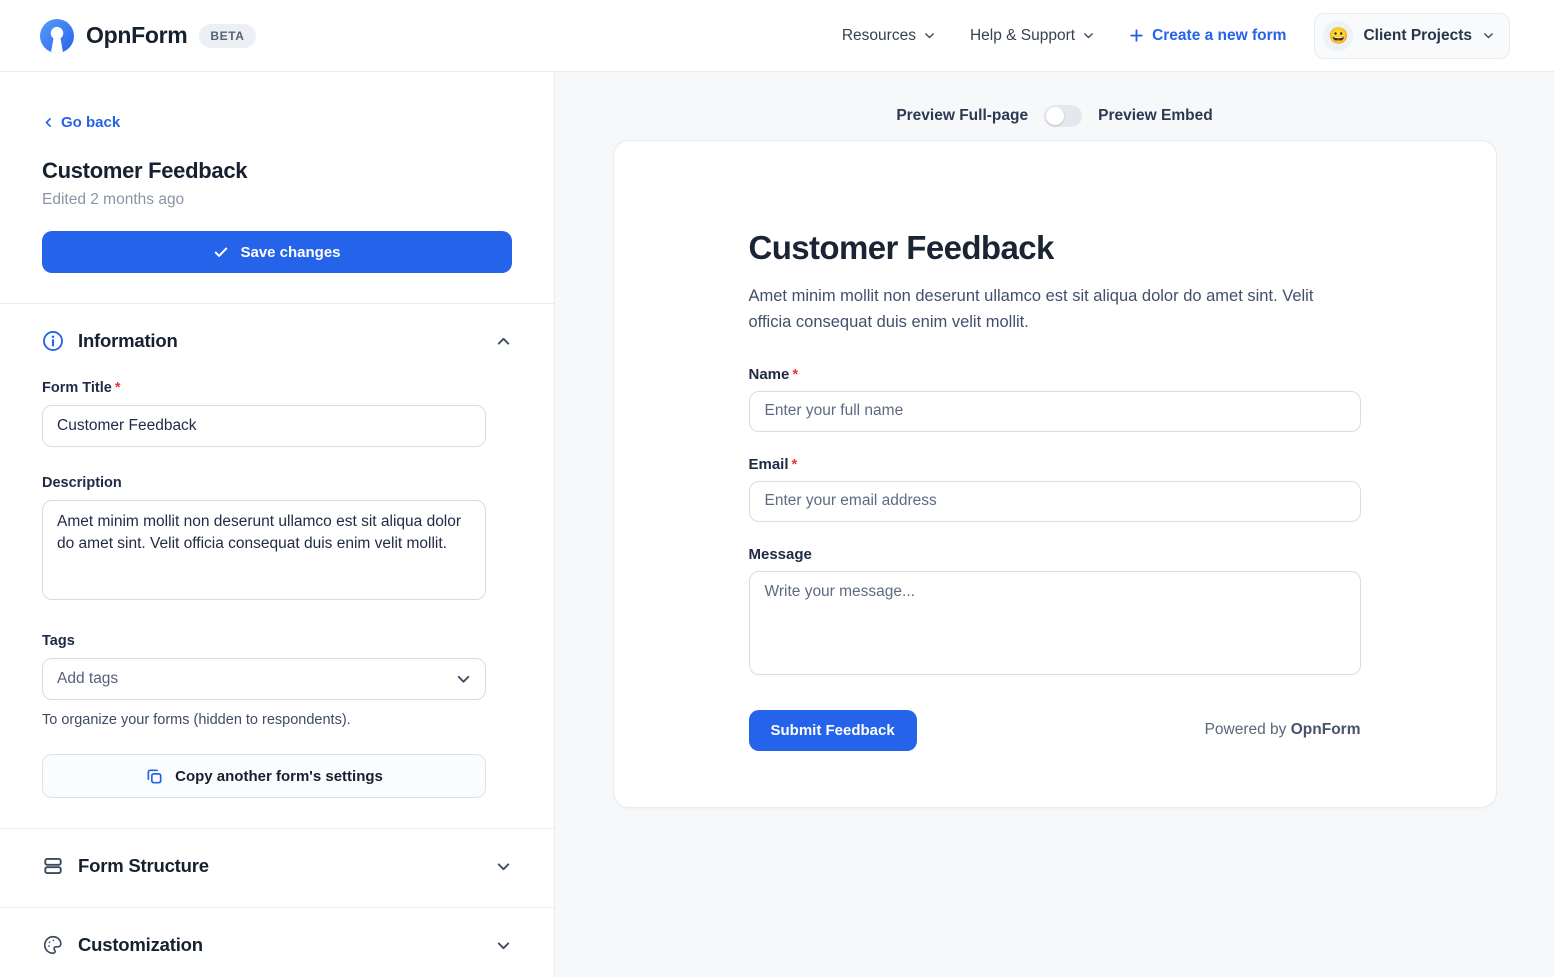 This screenshot has width=1554, height=978. What do you see at coordinates (1136, 35) in the screenshot?
I see `plus-icon` at bounding box center [1136, 35].